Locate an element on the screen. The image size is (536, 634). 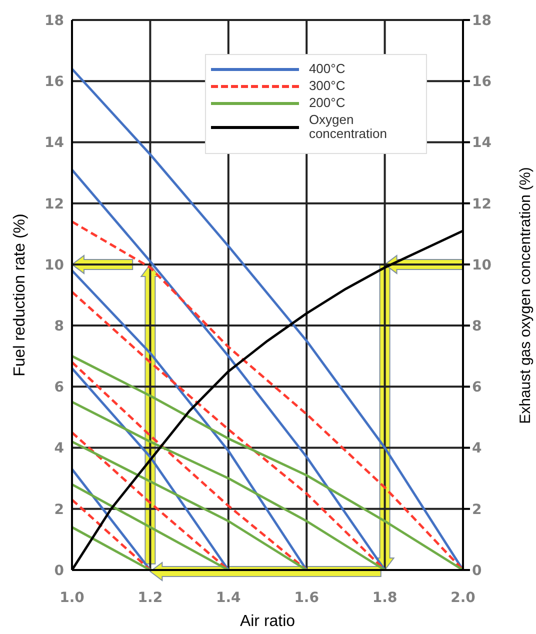
y2-tick-label: 0 is located at coordinates (477, 570).